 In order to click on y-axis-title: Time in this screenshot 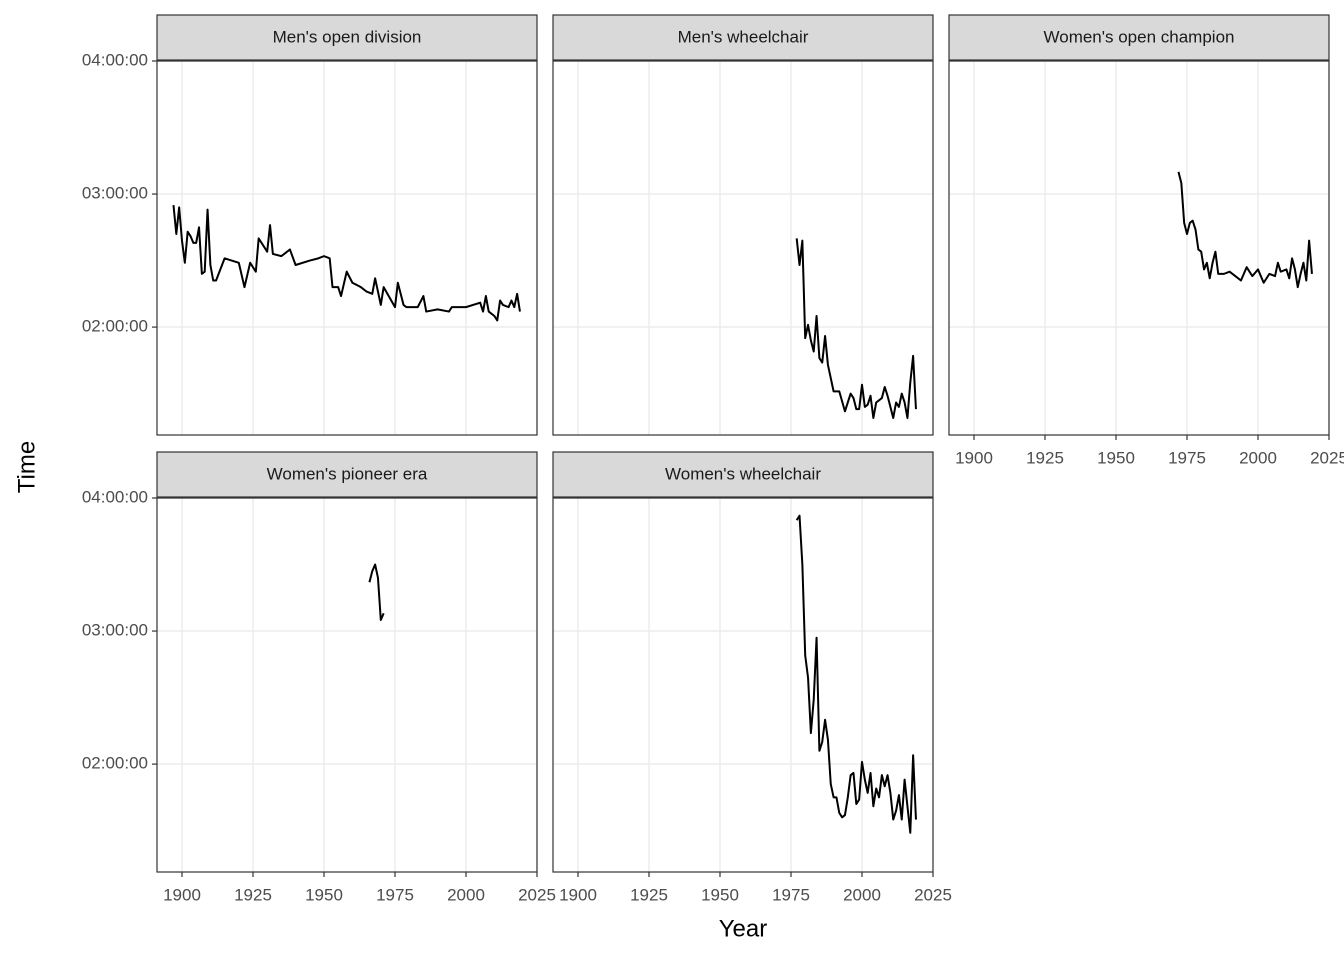, I will do `click(26, 467)`.